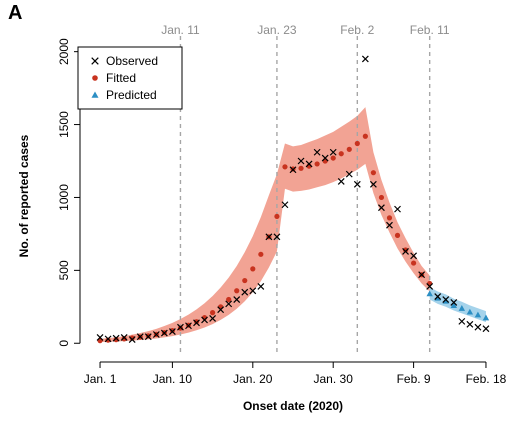  I want to click on predicted-series, so click(458, 305).